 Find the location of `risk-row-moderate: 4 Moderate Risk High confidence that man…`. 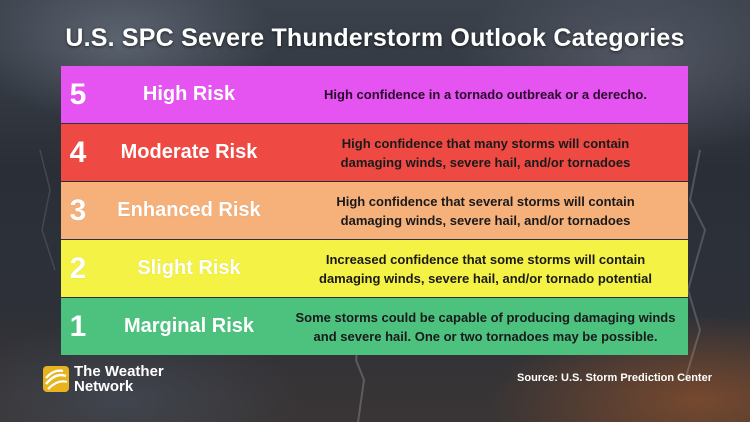

risk-row-moderate: 4 Moderate Risk High confidence that man… is located at coordinates (374, 152).